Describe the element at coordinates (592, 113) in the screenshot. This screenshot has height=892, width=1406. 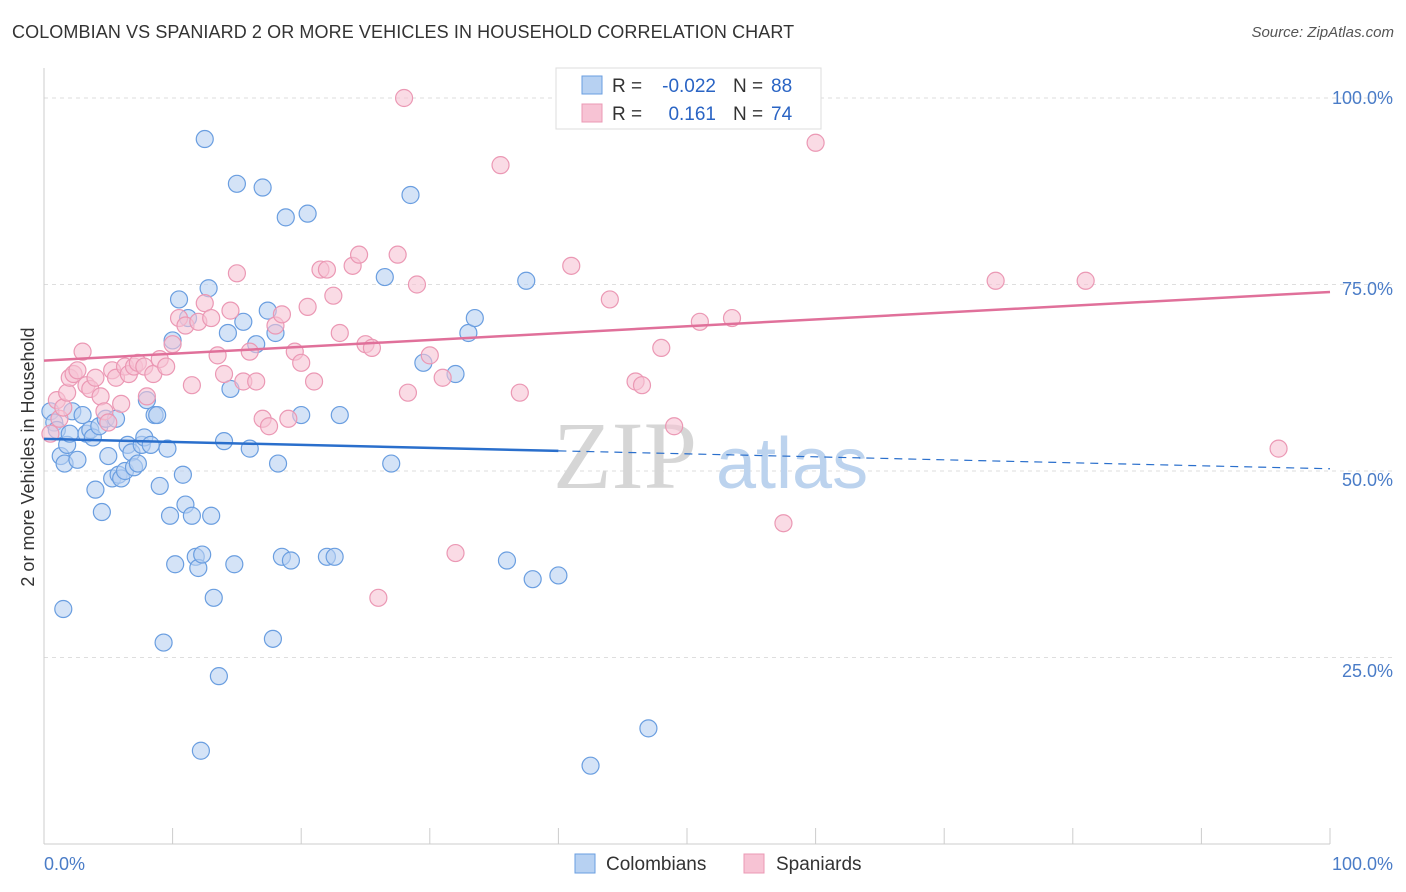
I see `legend-swatch-spaniards` at that location.